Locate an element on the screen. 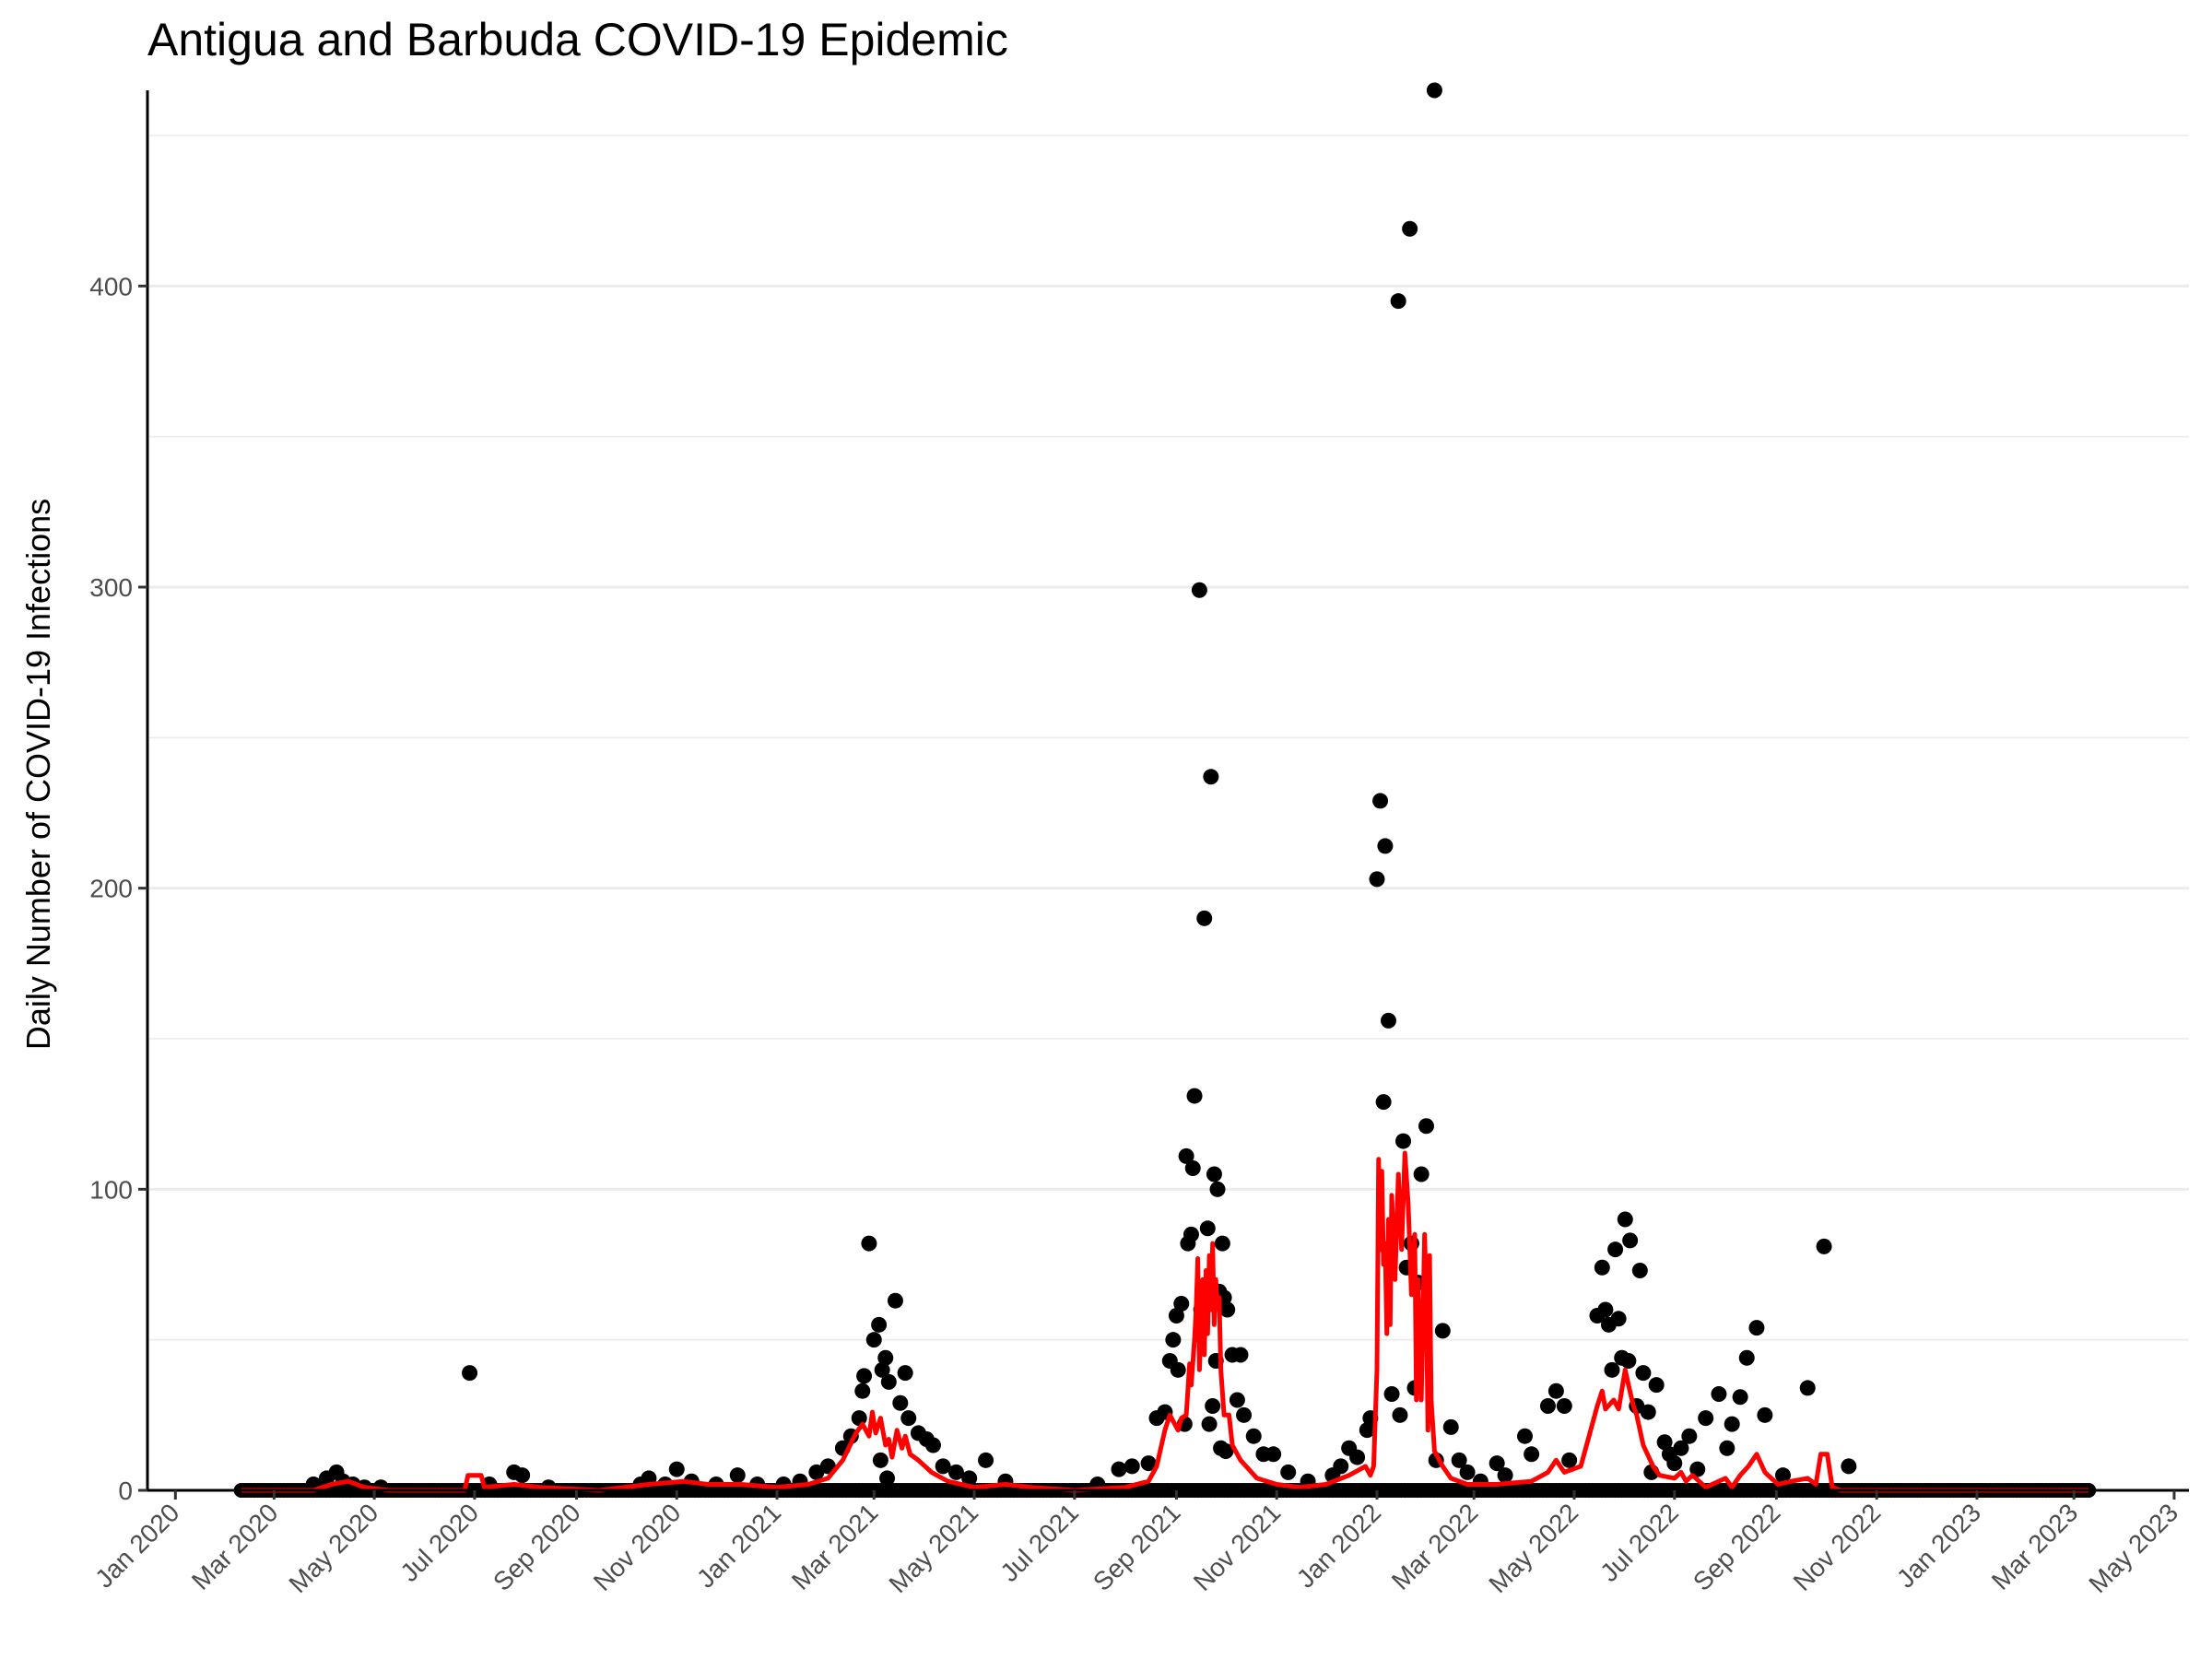 The image size is (2212, 1659). x-tick-label: Jul 2022 is located at coordinates (1639, 1542).